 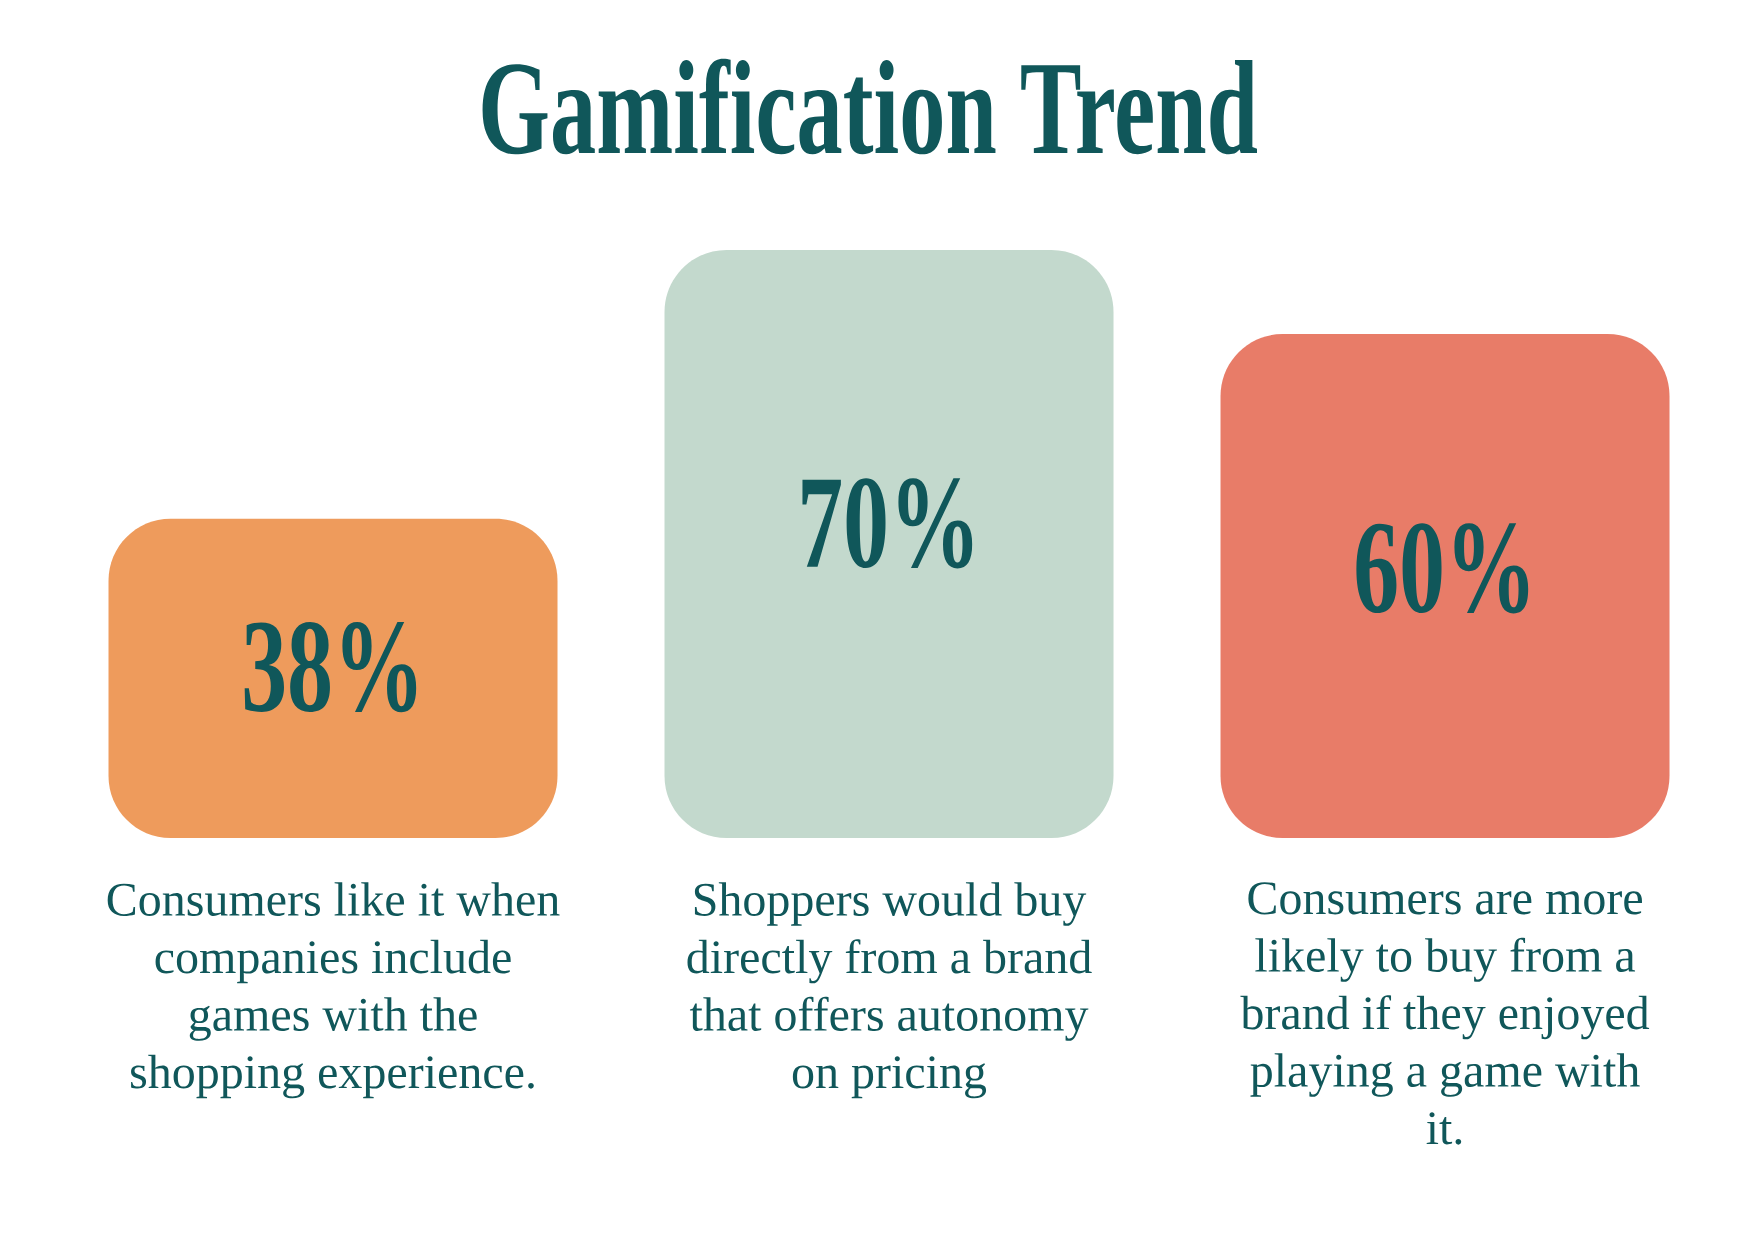 I want to click on data-label: 70%, so click(x=887, y=523).